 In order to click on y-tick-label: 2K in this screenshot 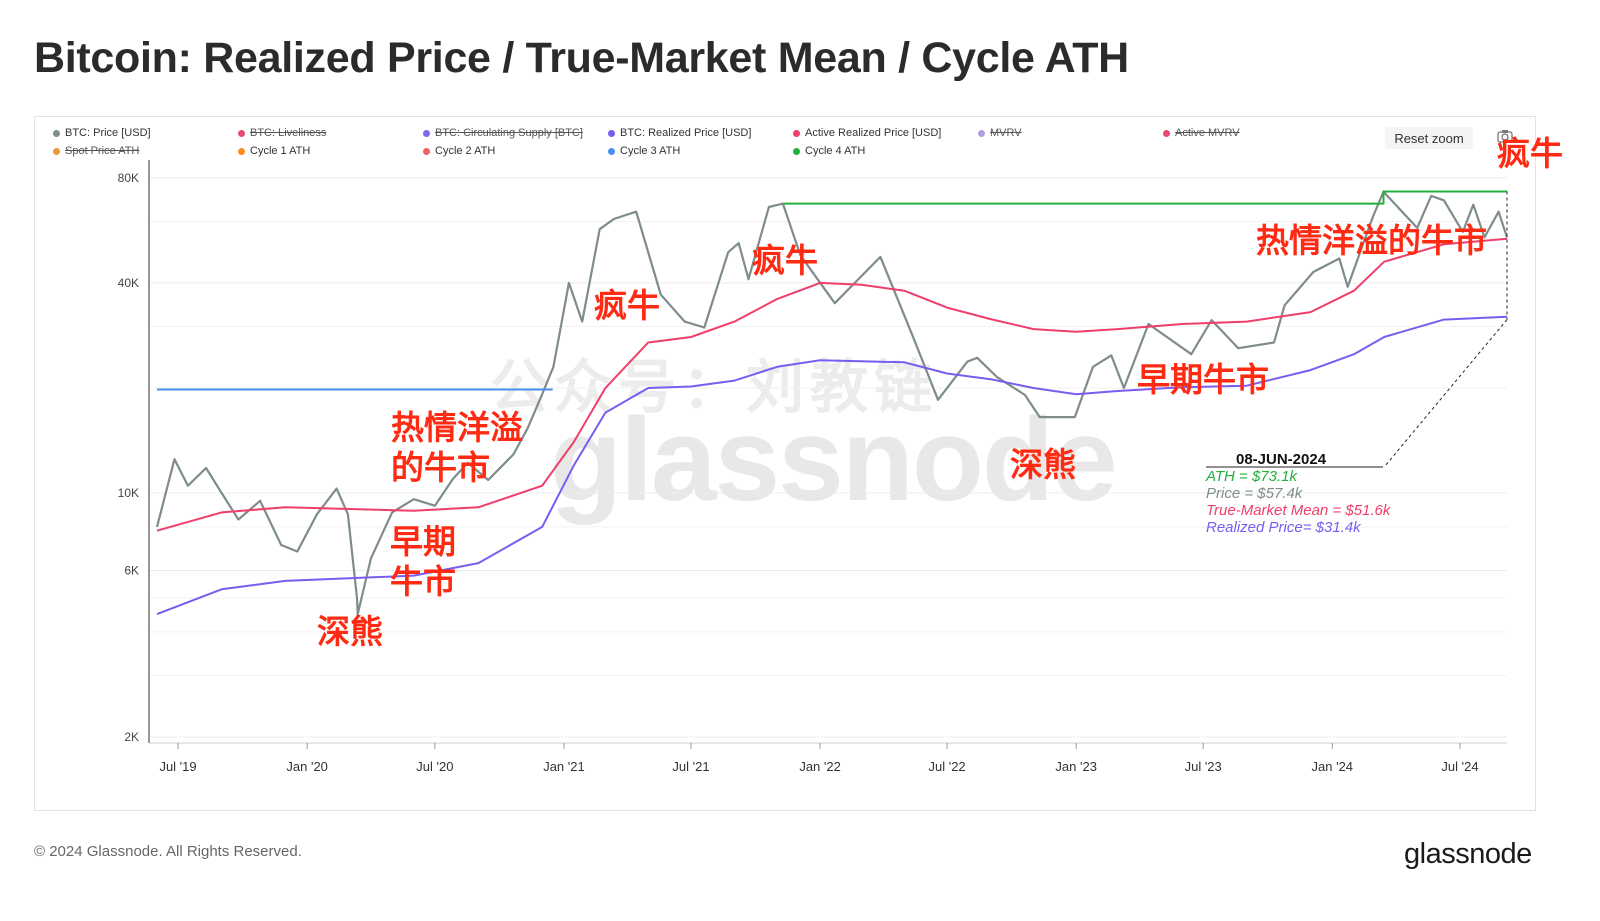, I will do `click(131, 737)`.